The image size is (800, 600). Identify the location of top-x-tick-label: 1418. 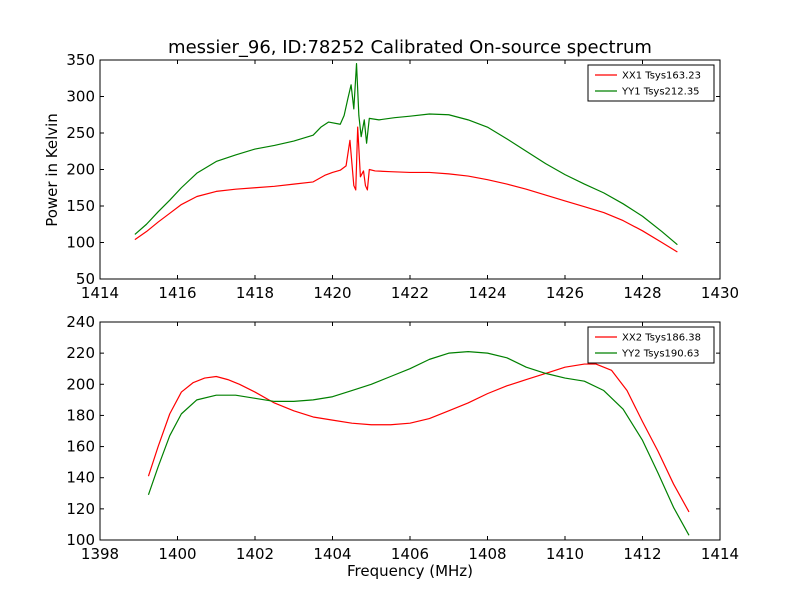
(255, 293).